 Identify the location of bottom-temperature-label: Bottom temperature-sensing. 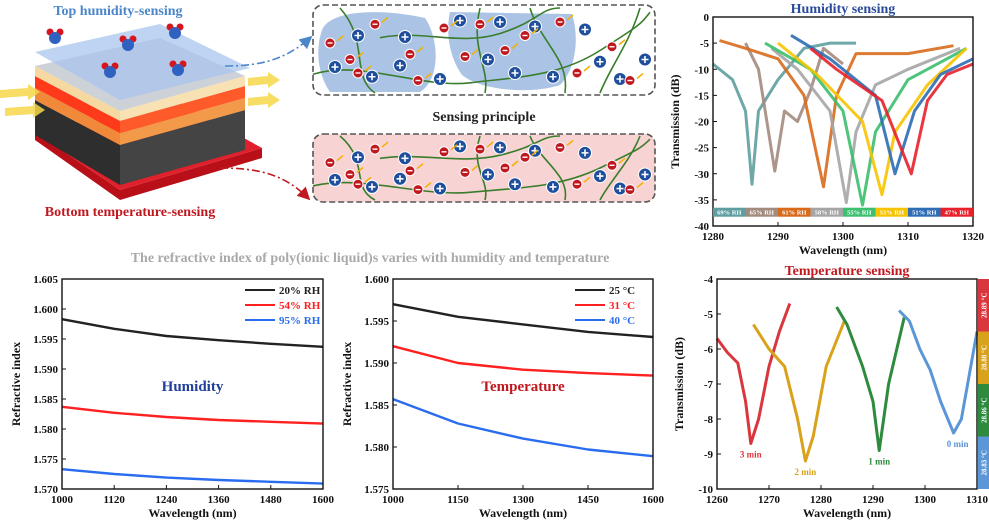
(130, 212).